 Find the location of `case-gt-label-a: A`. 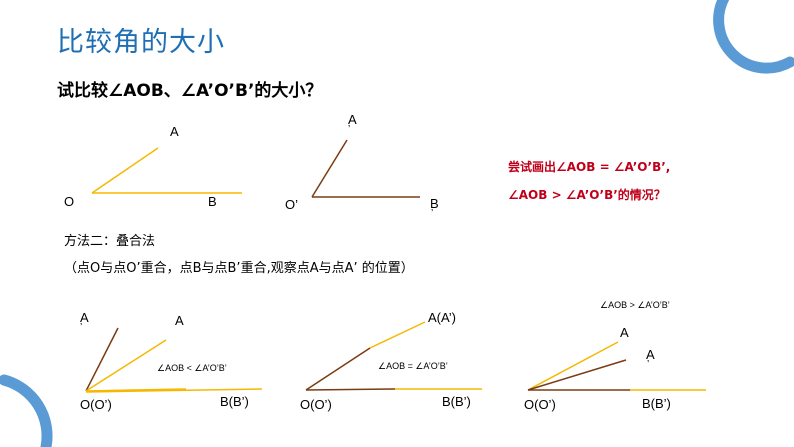

case-gt-label-a: A is located at coordinates (624, 332).